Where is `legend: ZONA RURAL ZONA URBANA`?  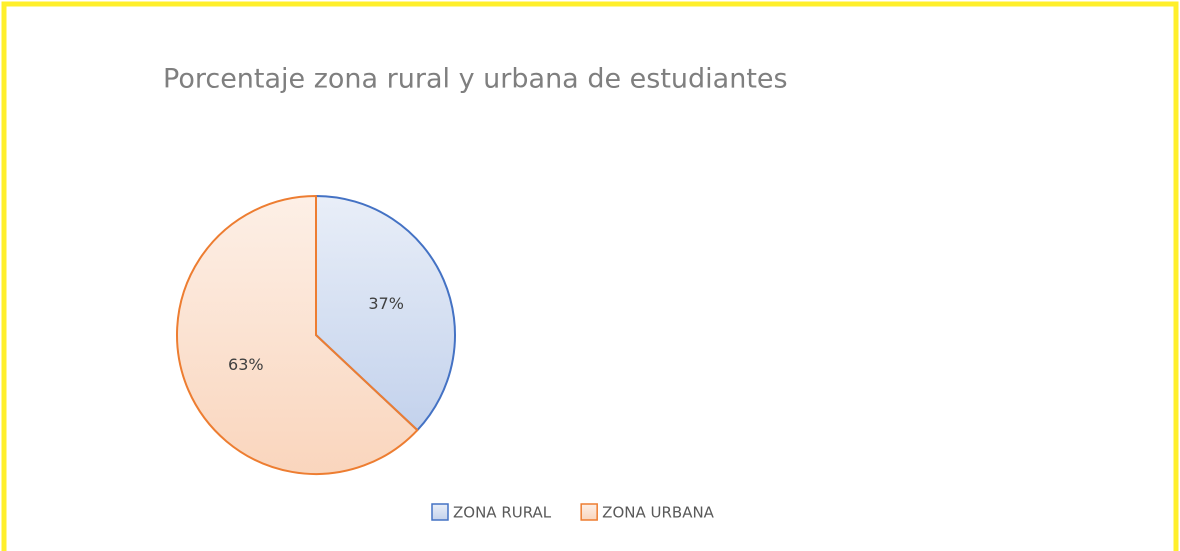 legend: ZONA RURAL ZONA URBANA is located at coordinates (573, 512).